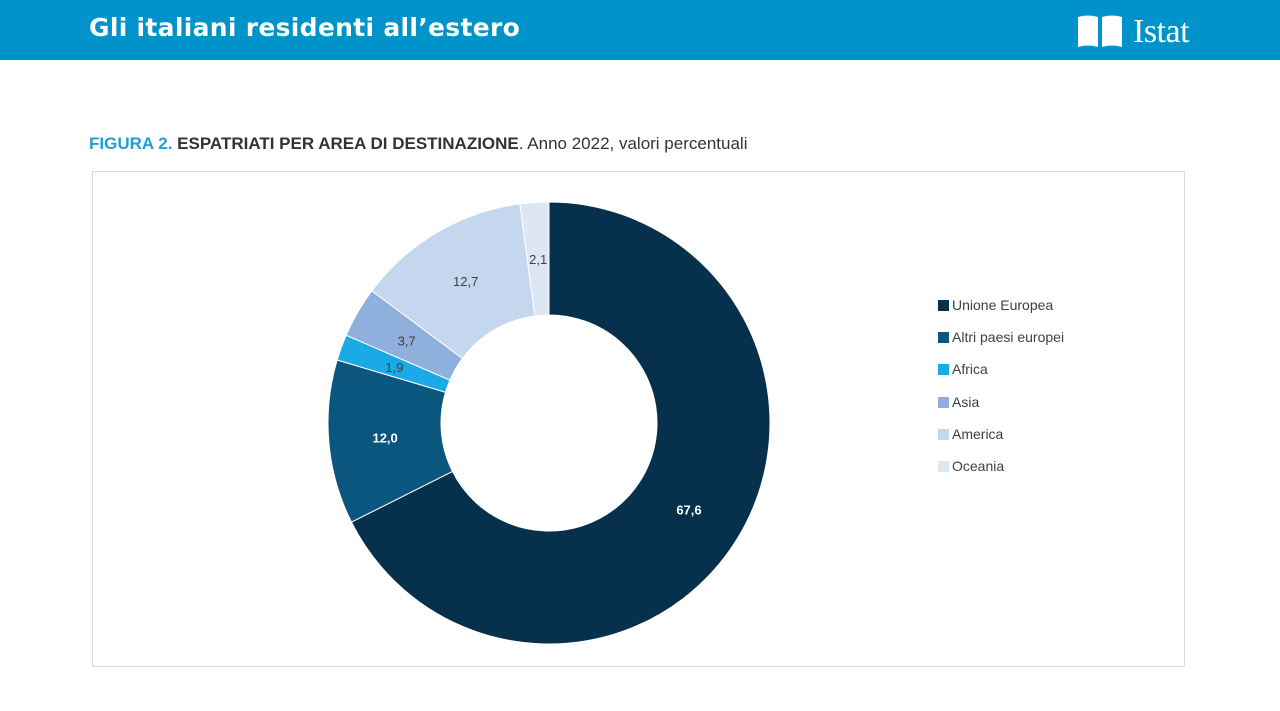 This screenshot has width=1280, height=711. I want to click on istat-logo: Istat, so click(1139, 31).